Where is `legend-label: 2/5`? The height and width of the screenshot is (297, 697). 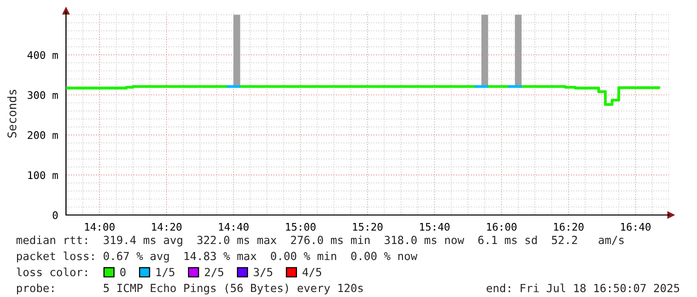 legend-label: 2/5 is located at coordinates (214, 273).